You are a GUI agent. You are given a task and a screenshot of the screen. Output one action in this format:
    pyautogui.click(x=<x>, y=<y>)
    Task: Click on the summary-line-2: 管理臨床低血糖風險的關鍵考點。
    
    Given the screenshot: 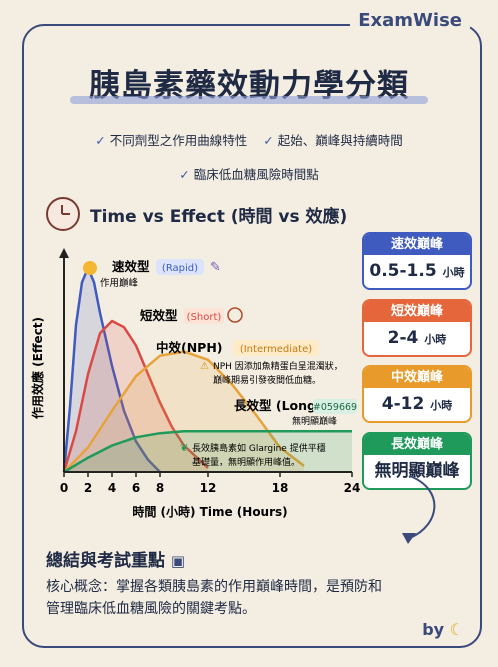 What is the action you would take?
    pyautogui.click(x=151, y=609)
    